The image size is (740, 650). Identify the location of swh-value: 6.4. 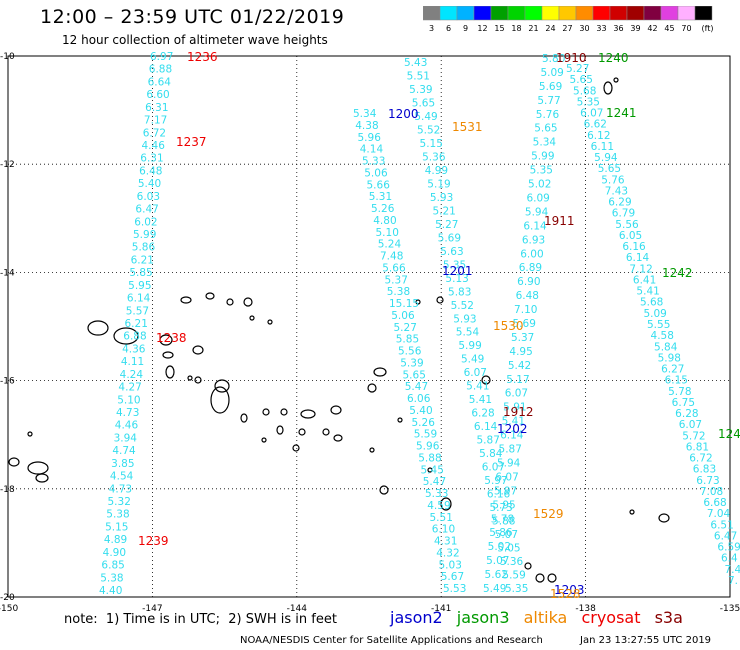
(729, 559).